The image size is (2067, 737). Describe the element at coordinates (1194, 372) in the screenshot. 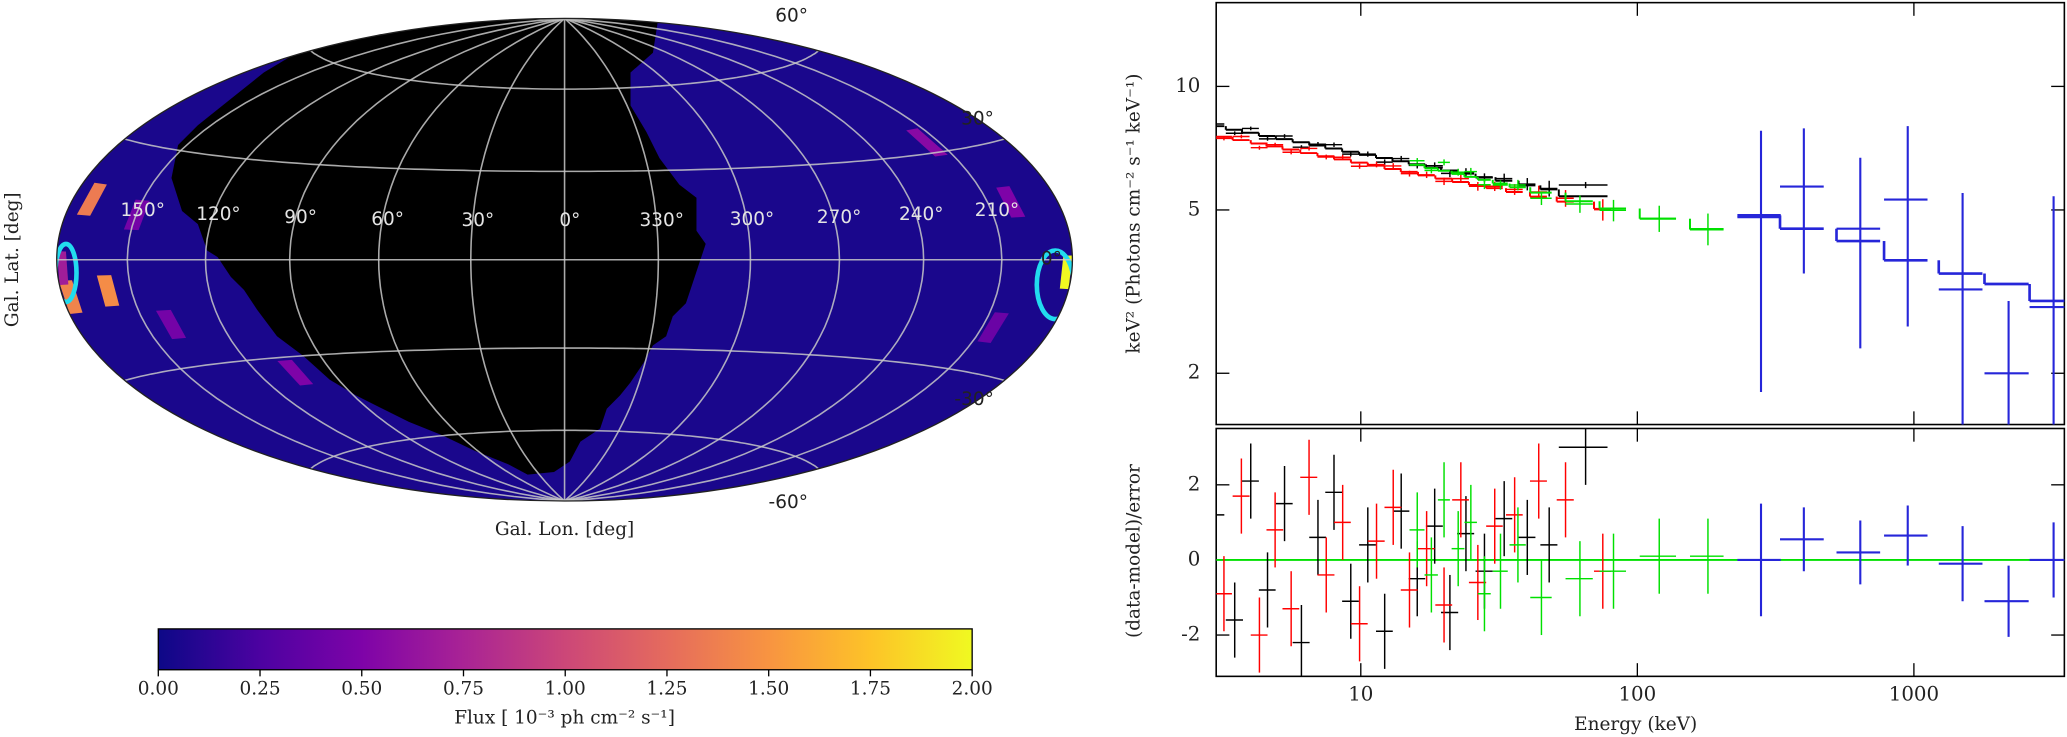

I see `y-tick-label: 2` at that location.